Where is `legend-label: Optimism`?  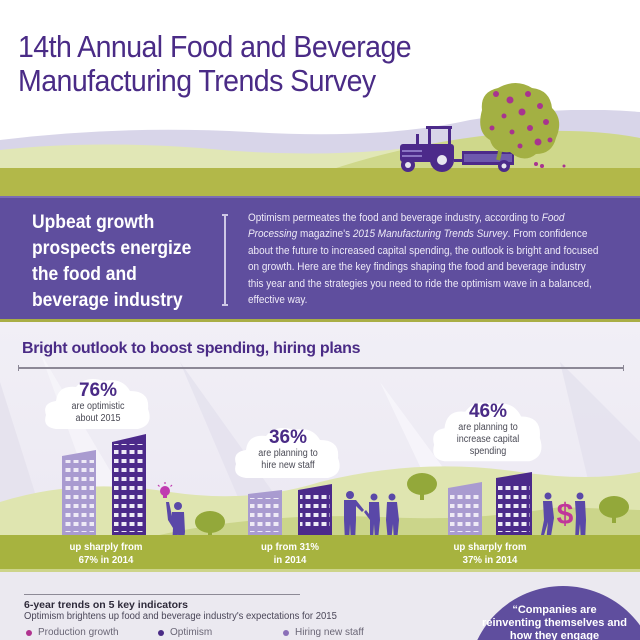
legend-label: Optimism is located at coordinates (191, 632).